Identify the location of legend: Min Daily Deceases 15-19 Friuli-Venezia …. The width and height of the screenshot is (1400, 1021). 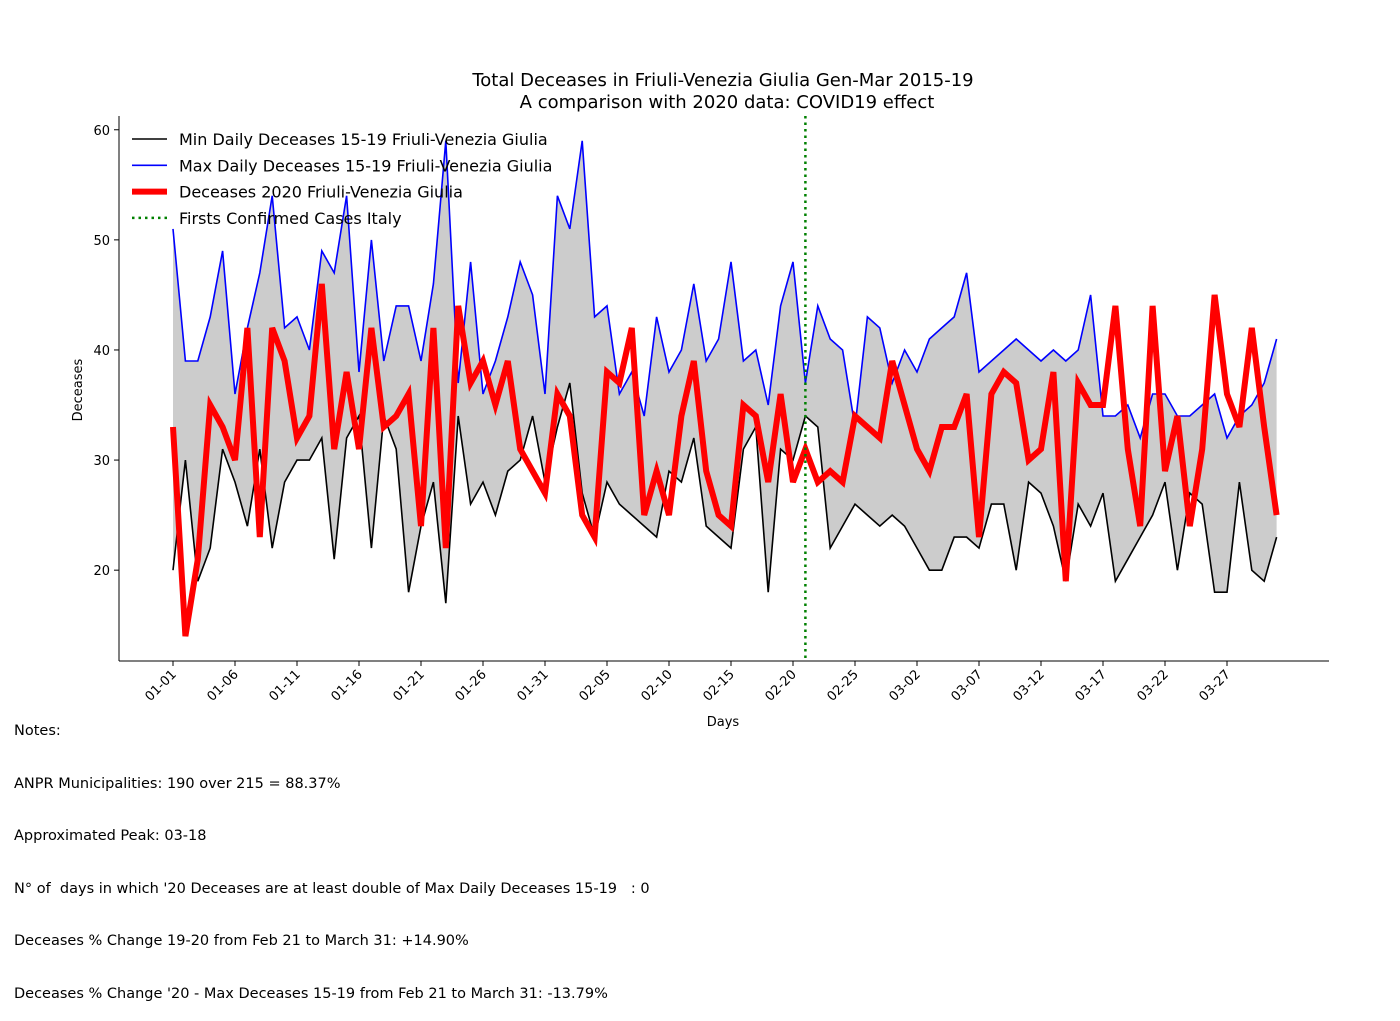
(342, 179).